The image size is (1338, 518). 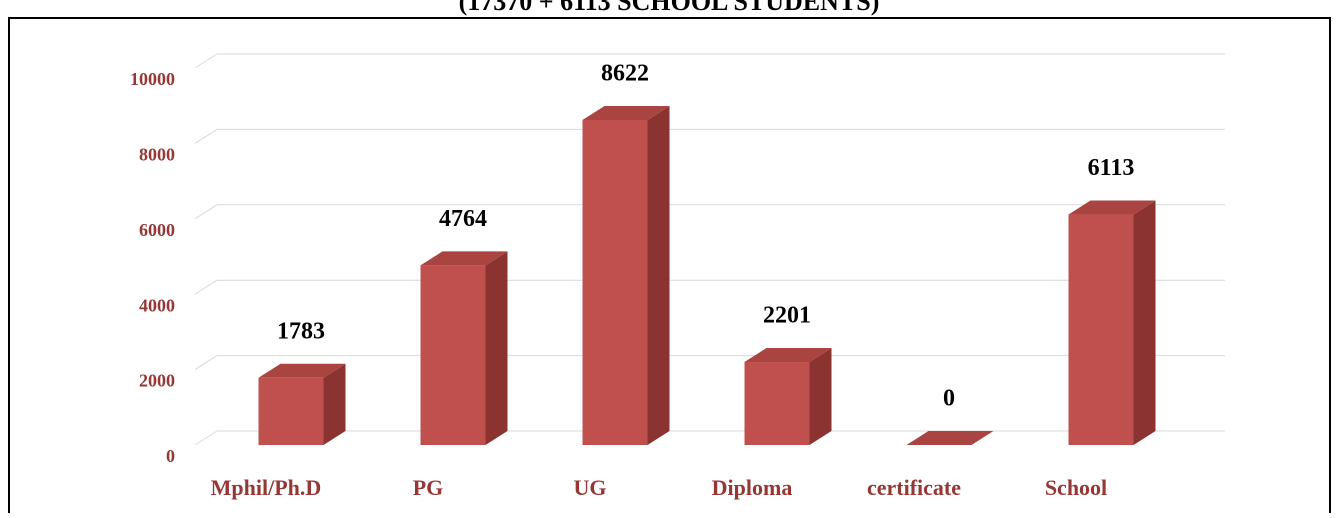 What do you see at coordinates (157, 305) in the screenshot?
I see `y-tick-label: 4000` at bounding box center [157, 305].